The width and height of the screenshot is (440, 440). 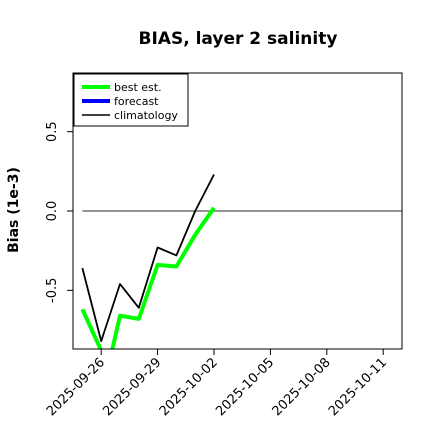 What do you see at coordinates (52, 131) in the screenshot?
I see `y-tick-label: 0.5` at bounding box center [52, 131].